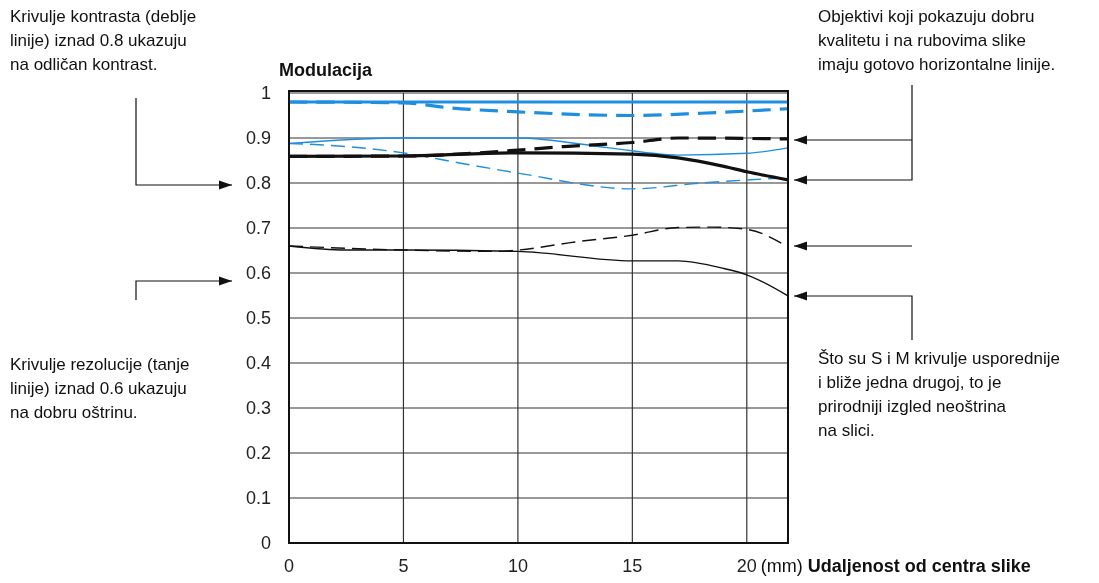  I want to click on y-axis-title: Modulacija, so click(326, 70).